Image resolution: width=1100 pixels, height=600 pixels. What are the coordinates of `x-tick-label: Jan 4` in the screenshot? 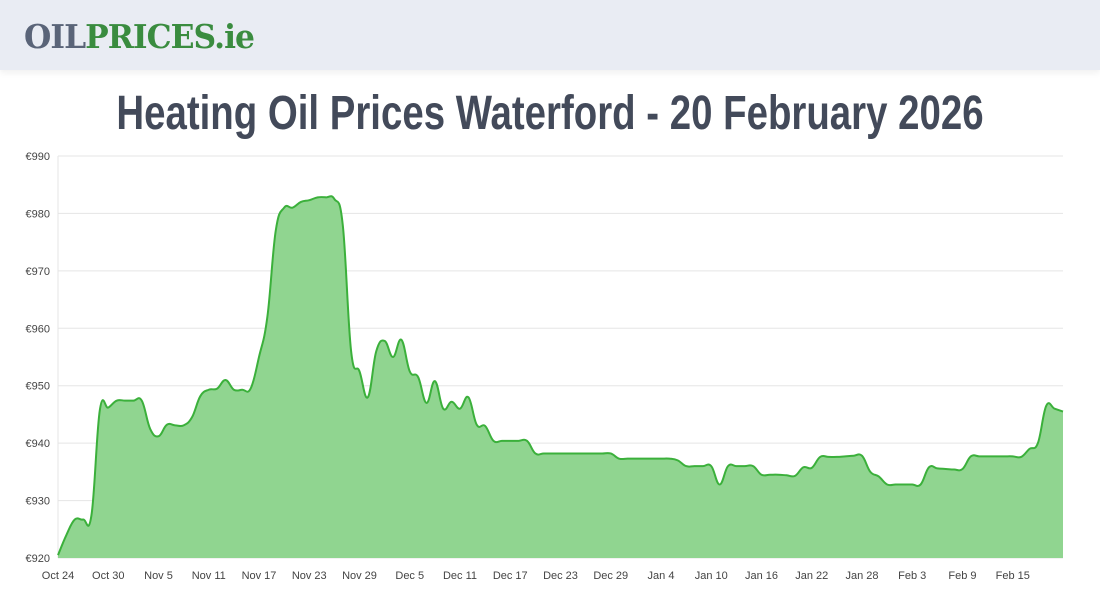 It's located at (661, 576).